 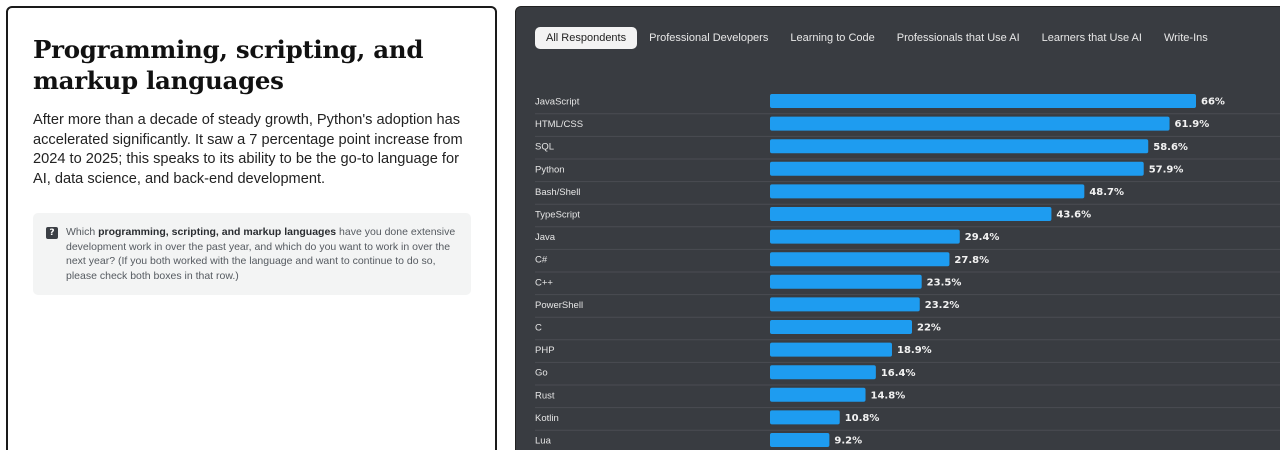 What do you see at coordinates (541, 260) in the screenshot?
I see `category-label-c: C#` at bounding box center [541, 260].